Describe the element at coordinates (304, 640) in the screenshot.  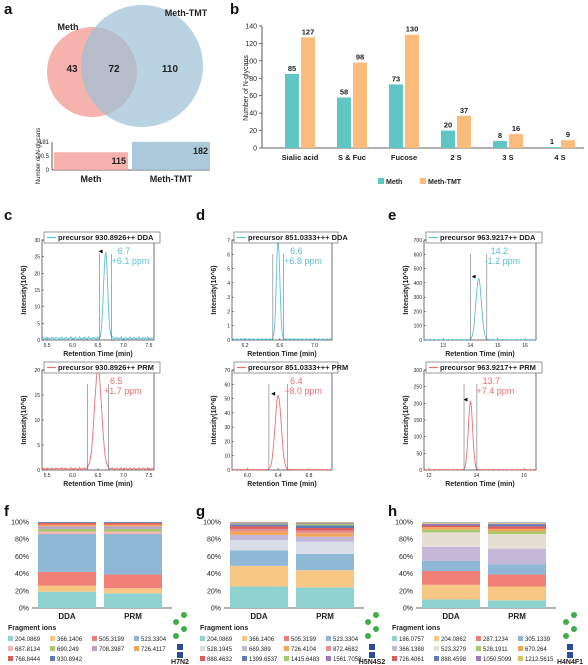
I see `g-legend-label: 505.3199` at that location.